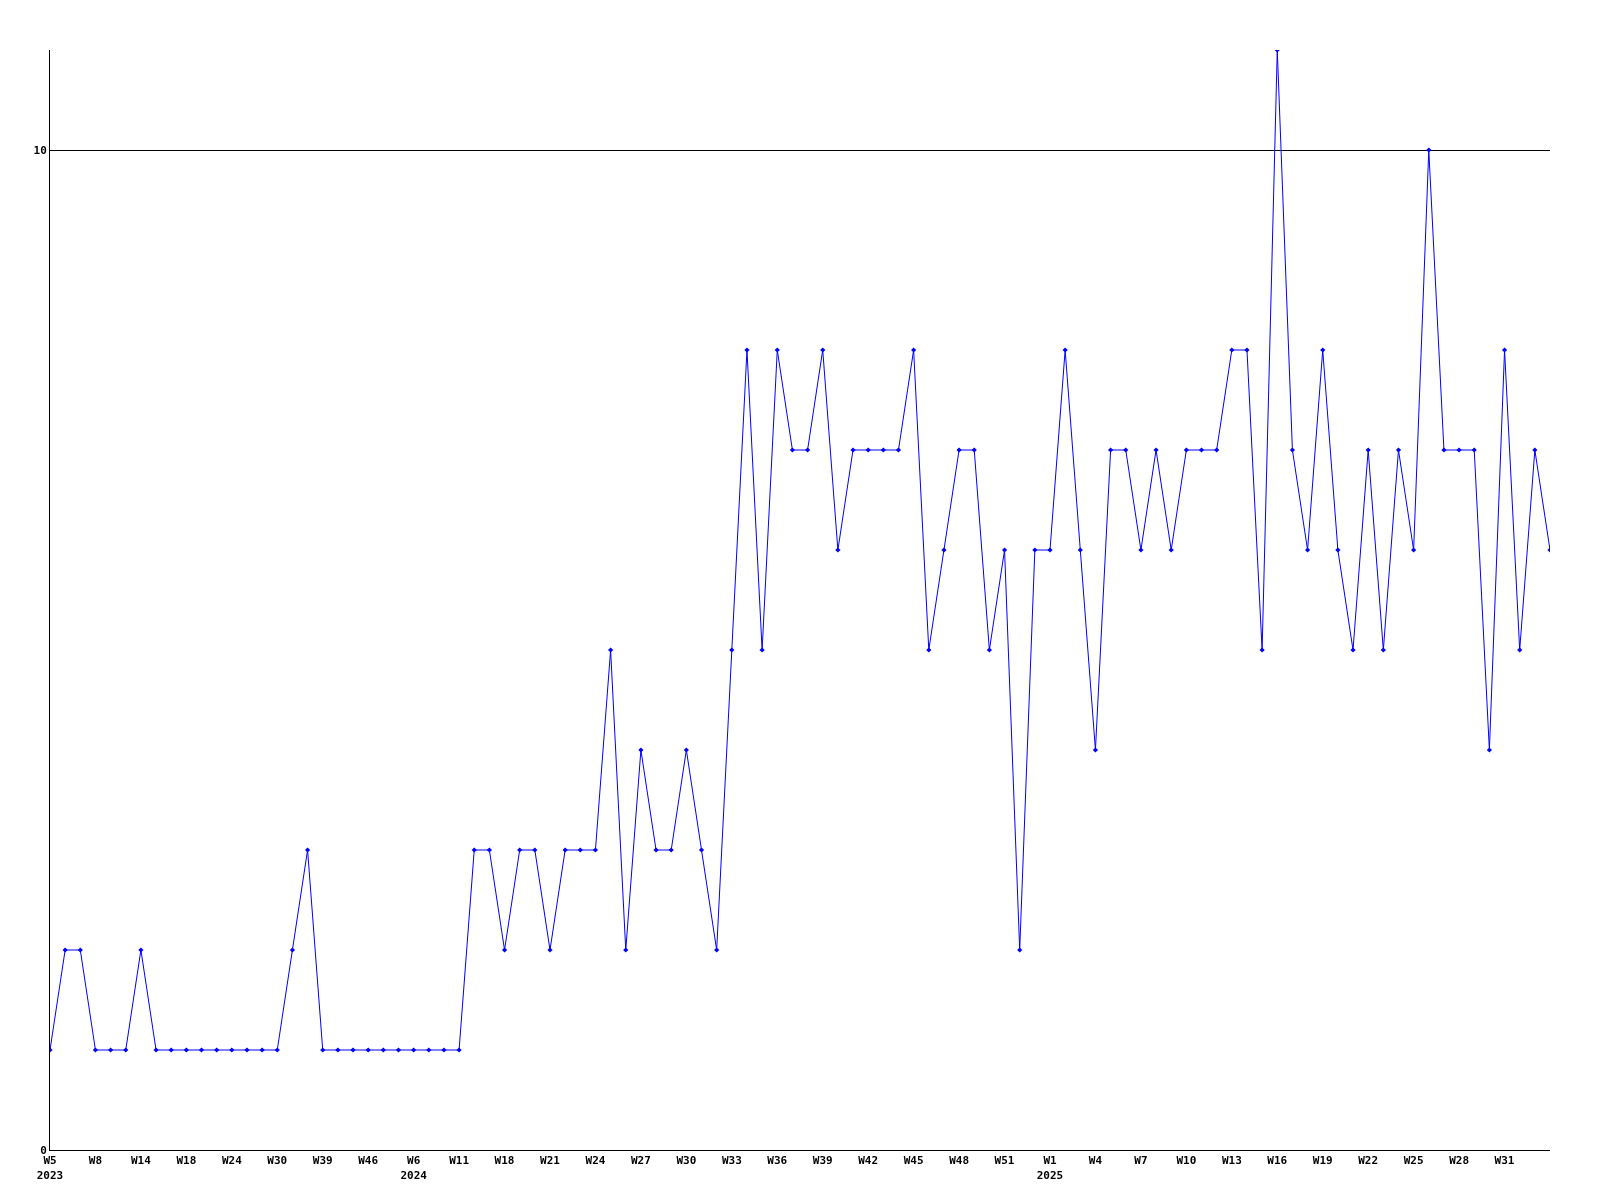 The height and width of the screenshot is (1200, 1600). Describe the element at coordinates (1004, 1161) in the screenshot. I see `x-tick-label: W51` at that location.